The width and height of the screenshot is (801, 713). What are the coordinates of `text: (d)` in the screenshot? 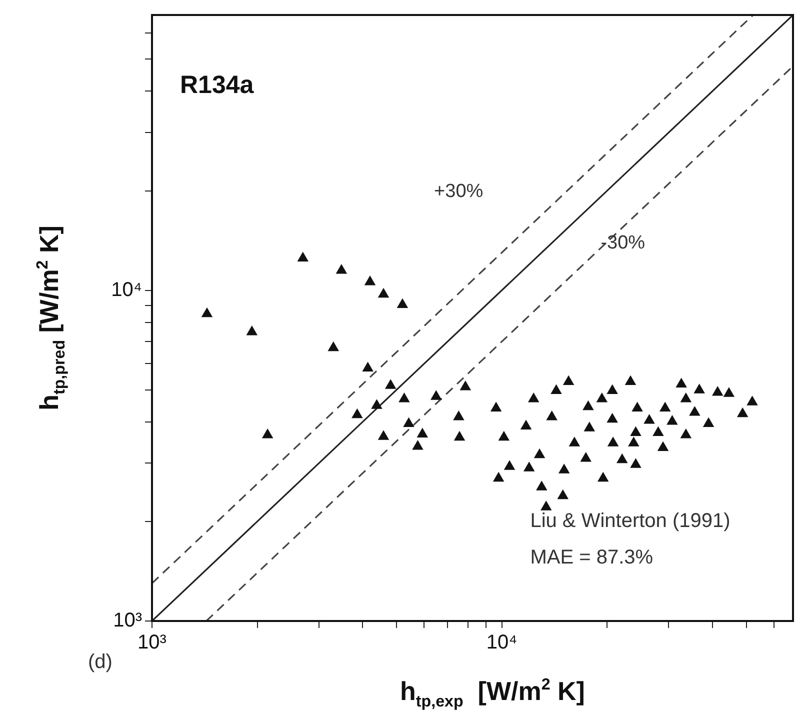 It's located at (100, 662).